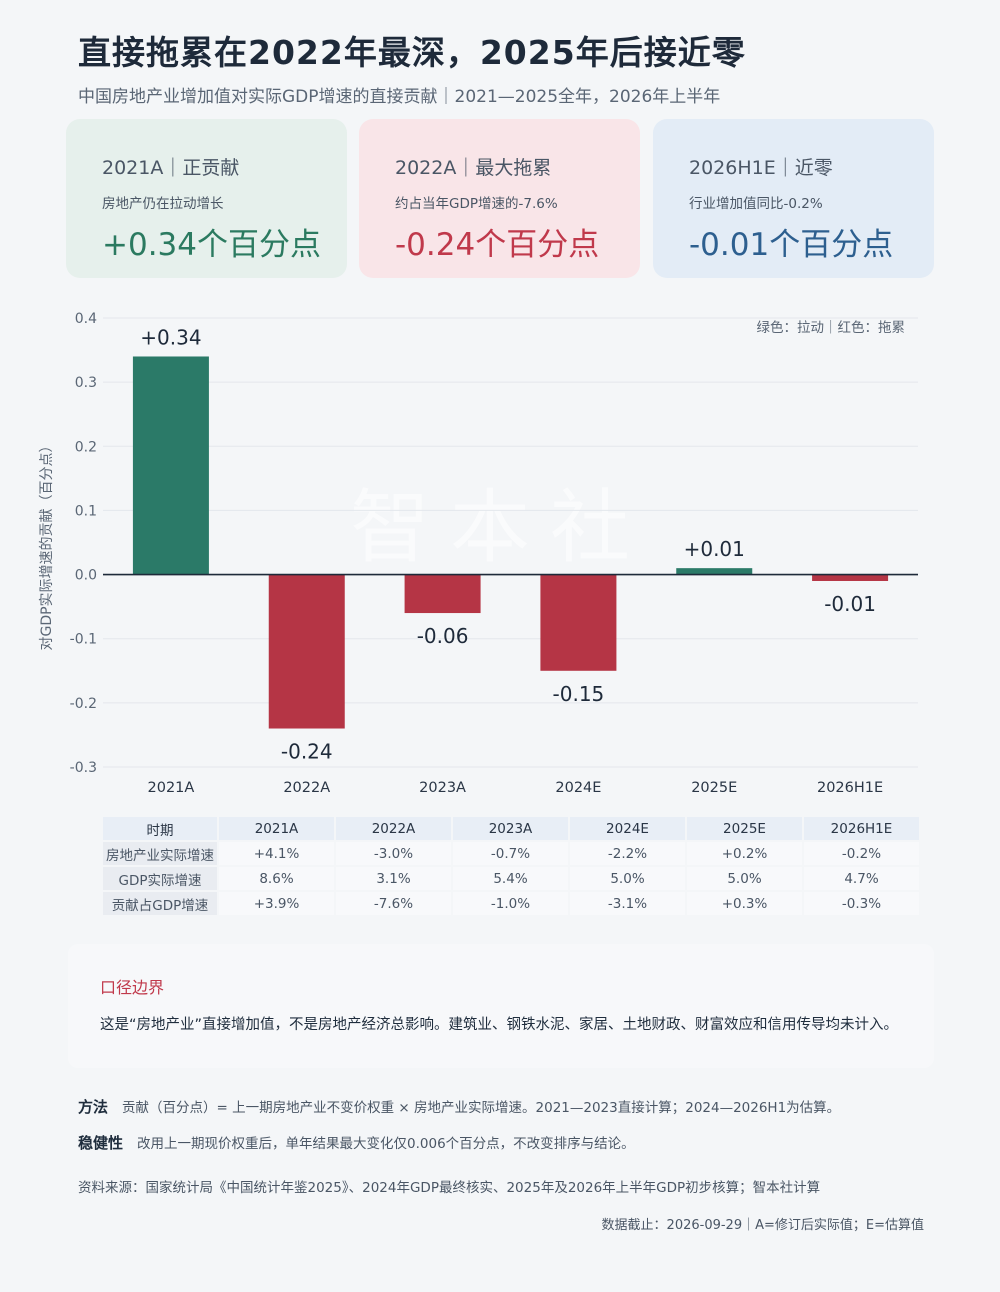  I want to click on table-cell: -0.2%, so click(861, 853).